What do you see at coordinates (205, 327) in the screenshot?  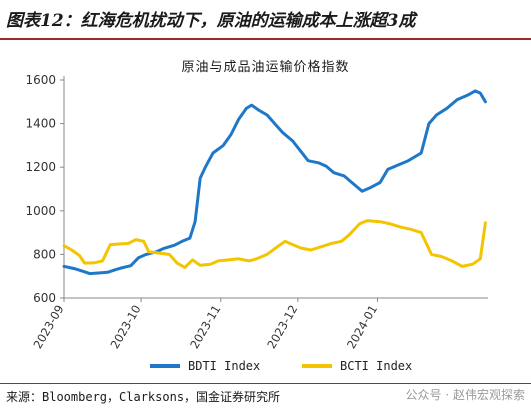 I see `x-tick-label: 2023-11` at bounding box center [205, 327].